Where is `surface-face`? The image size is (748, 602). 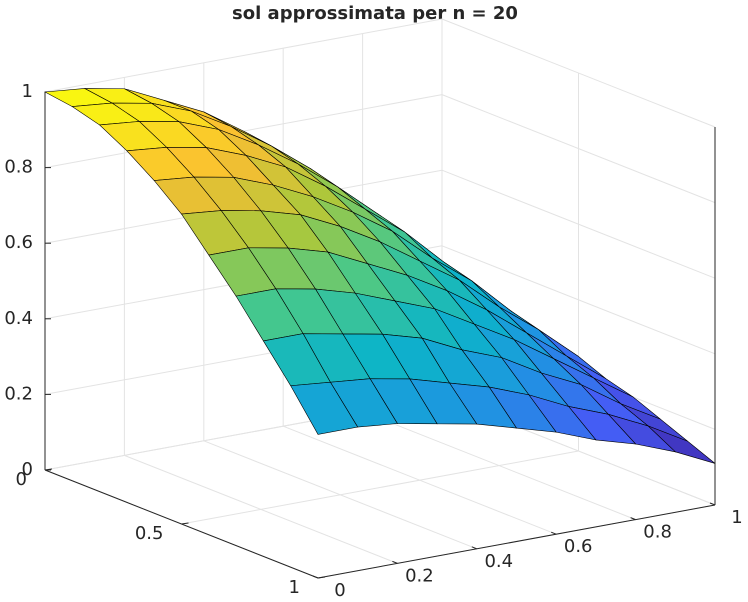
surface-face is located at coordinates (324, 408).